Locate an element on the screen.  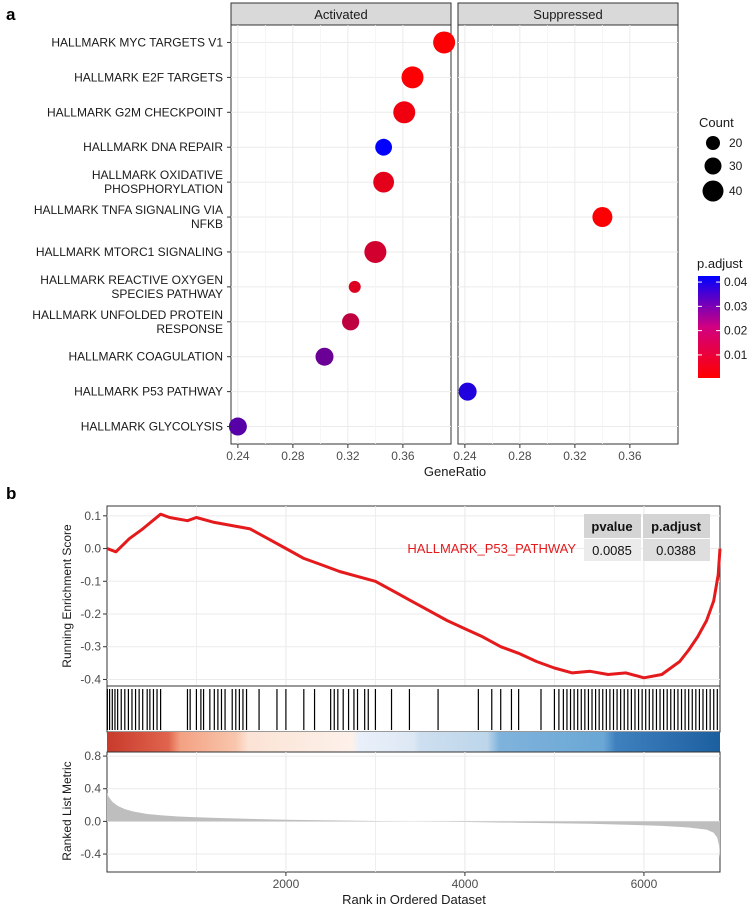
x-tick-label: 4000 is located at coordinates (465, 884).